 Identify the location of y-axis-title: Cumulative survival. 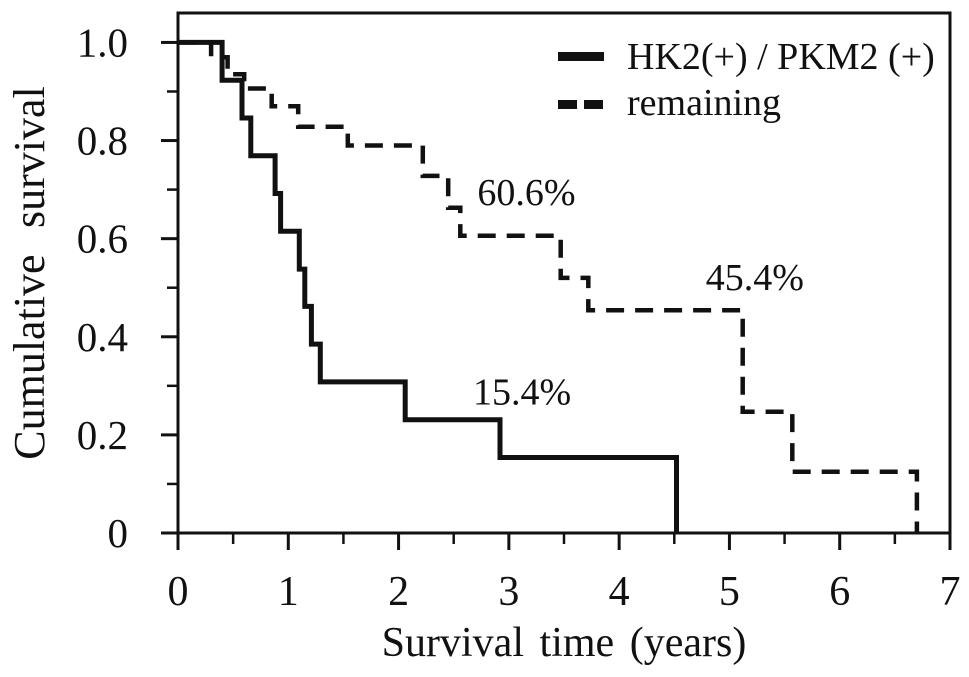
(29, 273).